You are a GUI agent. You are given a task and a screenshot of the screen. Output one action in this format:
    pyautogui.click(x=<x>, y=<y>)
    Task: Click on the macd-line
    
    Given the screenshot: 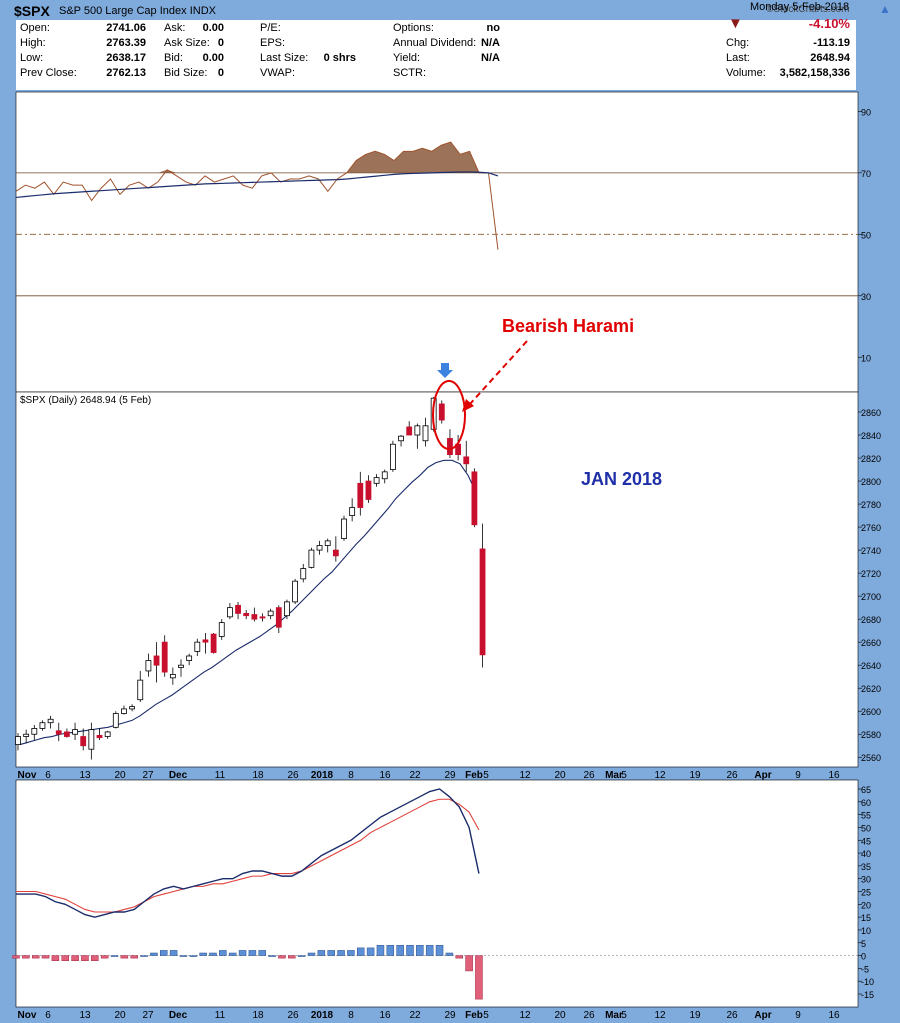 What is the action you would take?
    pyautogui.click(x=248, y=853)
    